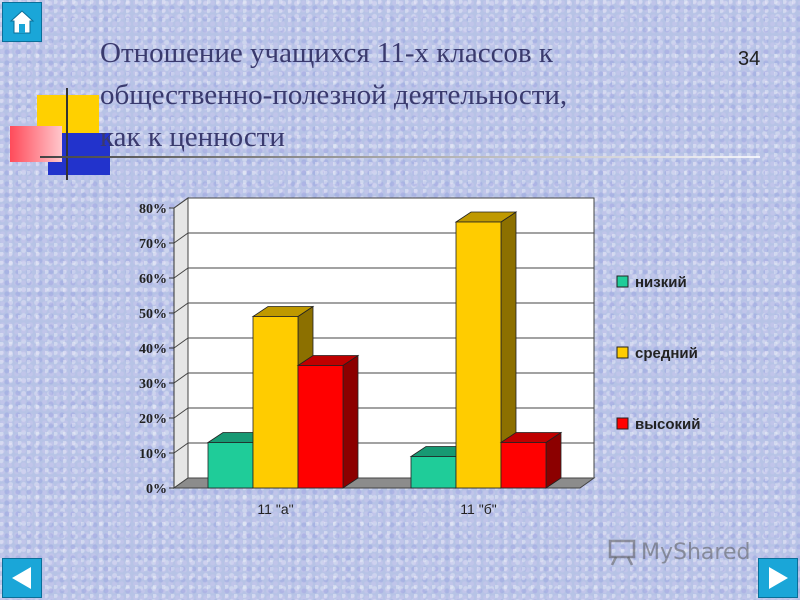 The image size is (800, 600). I want to click on legend-label-низкий: низкий, so click(661, 282).